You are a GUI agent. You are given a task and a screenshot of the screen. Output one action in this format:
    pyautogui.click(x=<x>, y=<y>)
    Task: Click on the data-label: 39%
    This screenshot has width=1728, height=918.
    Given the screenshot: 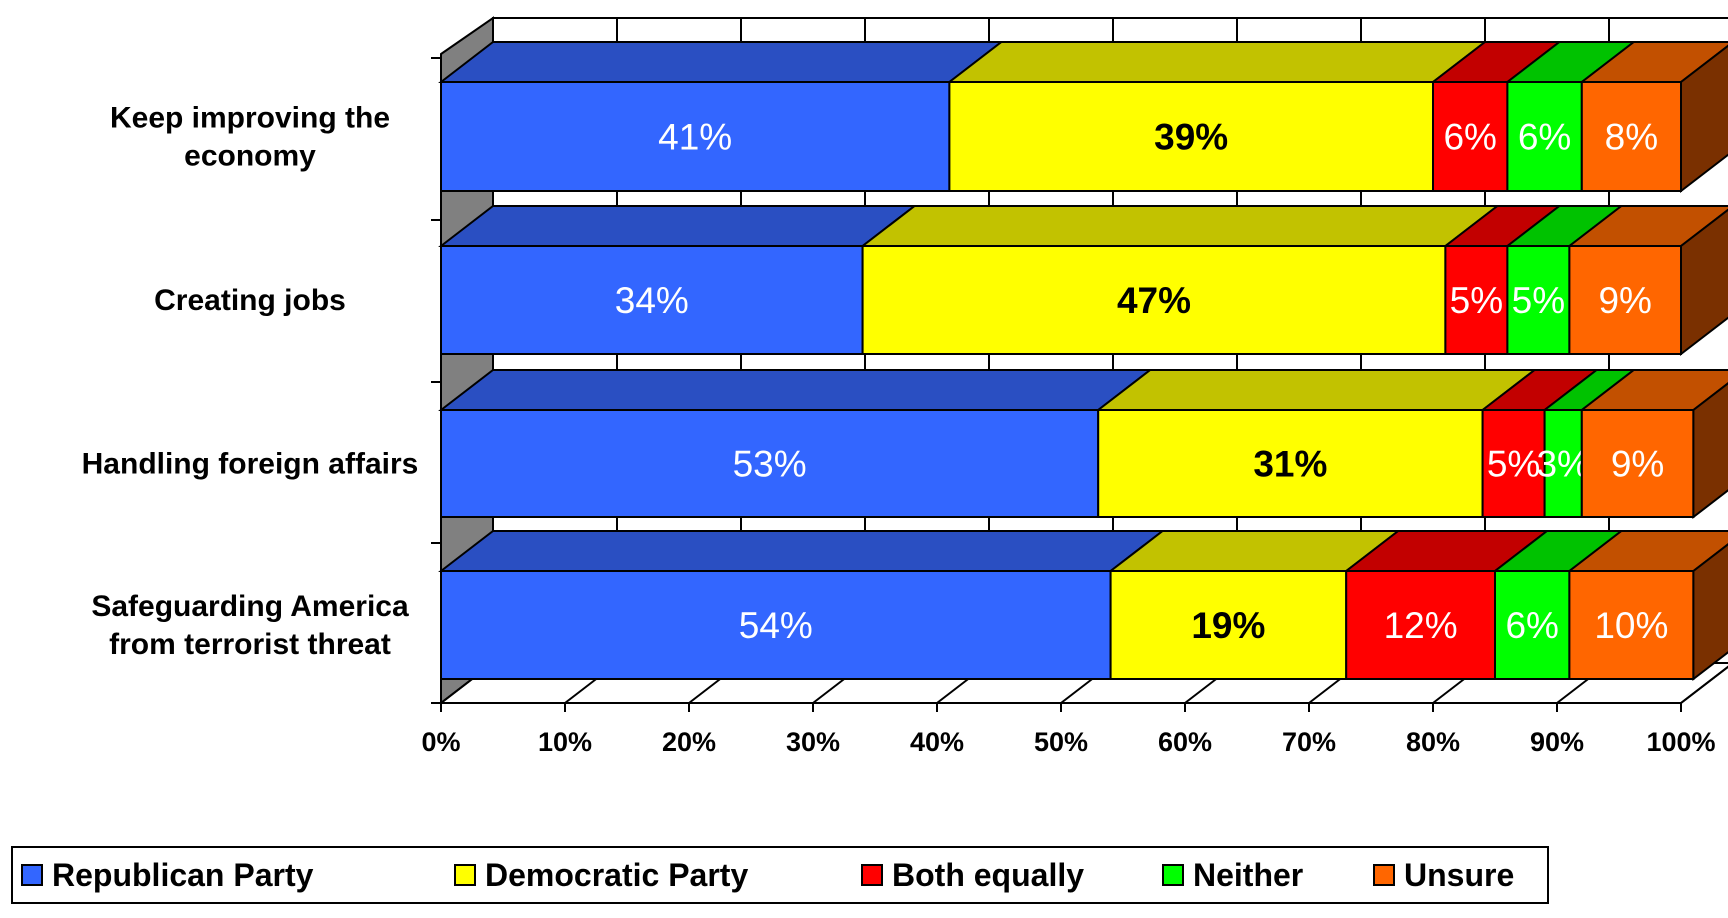 What is the action you would take?
    pyautogui.click(x=1191, y=137)
    